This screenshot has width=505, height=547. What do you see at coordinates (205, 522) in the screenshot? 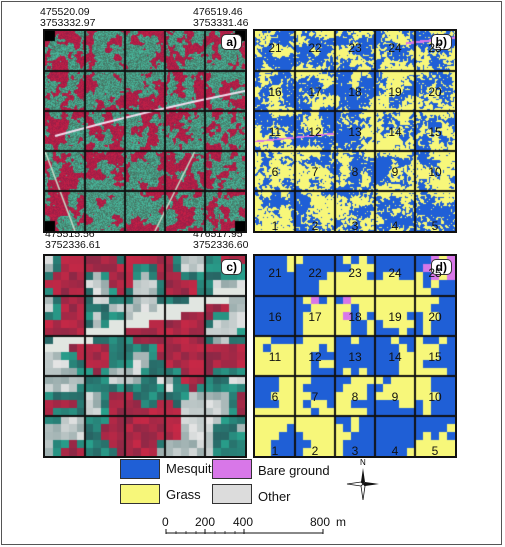
I see `scale-tick-200: 200` at bounding box center [205, 522].